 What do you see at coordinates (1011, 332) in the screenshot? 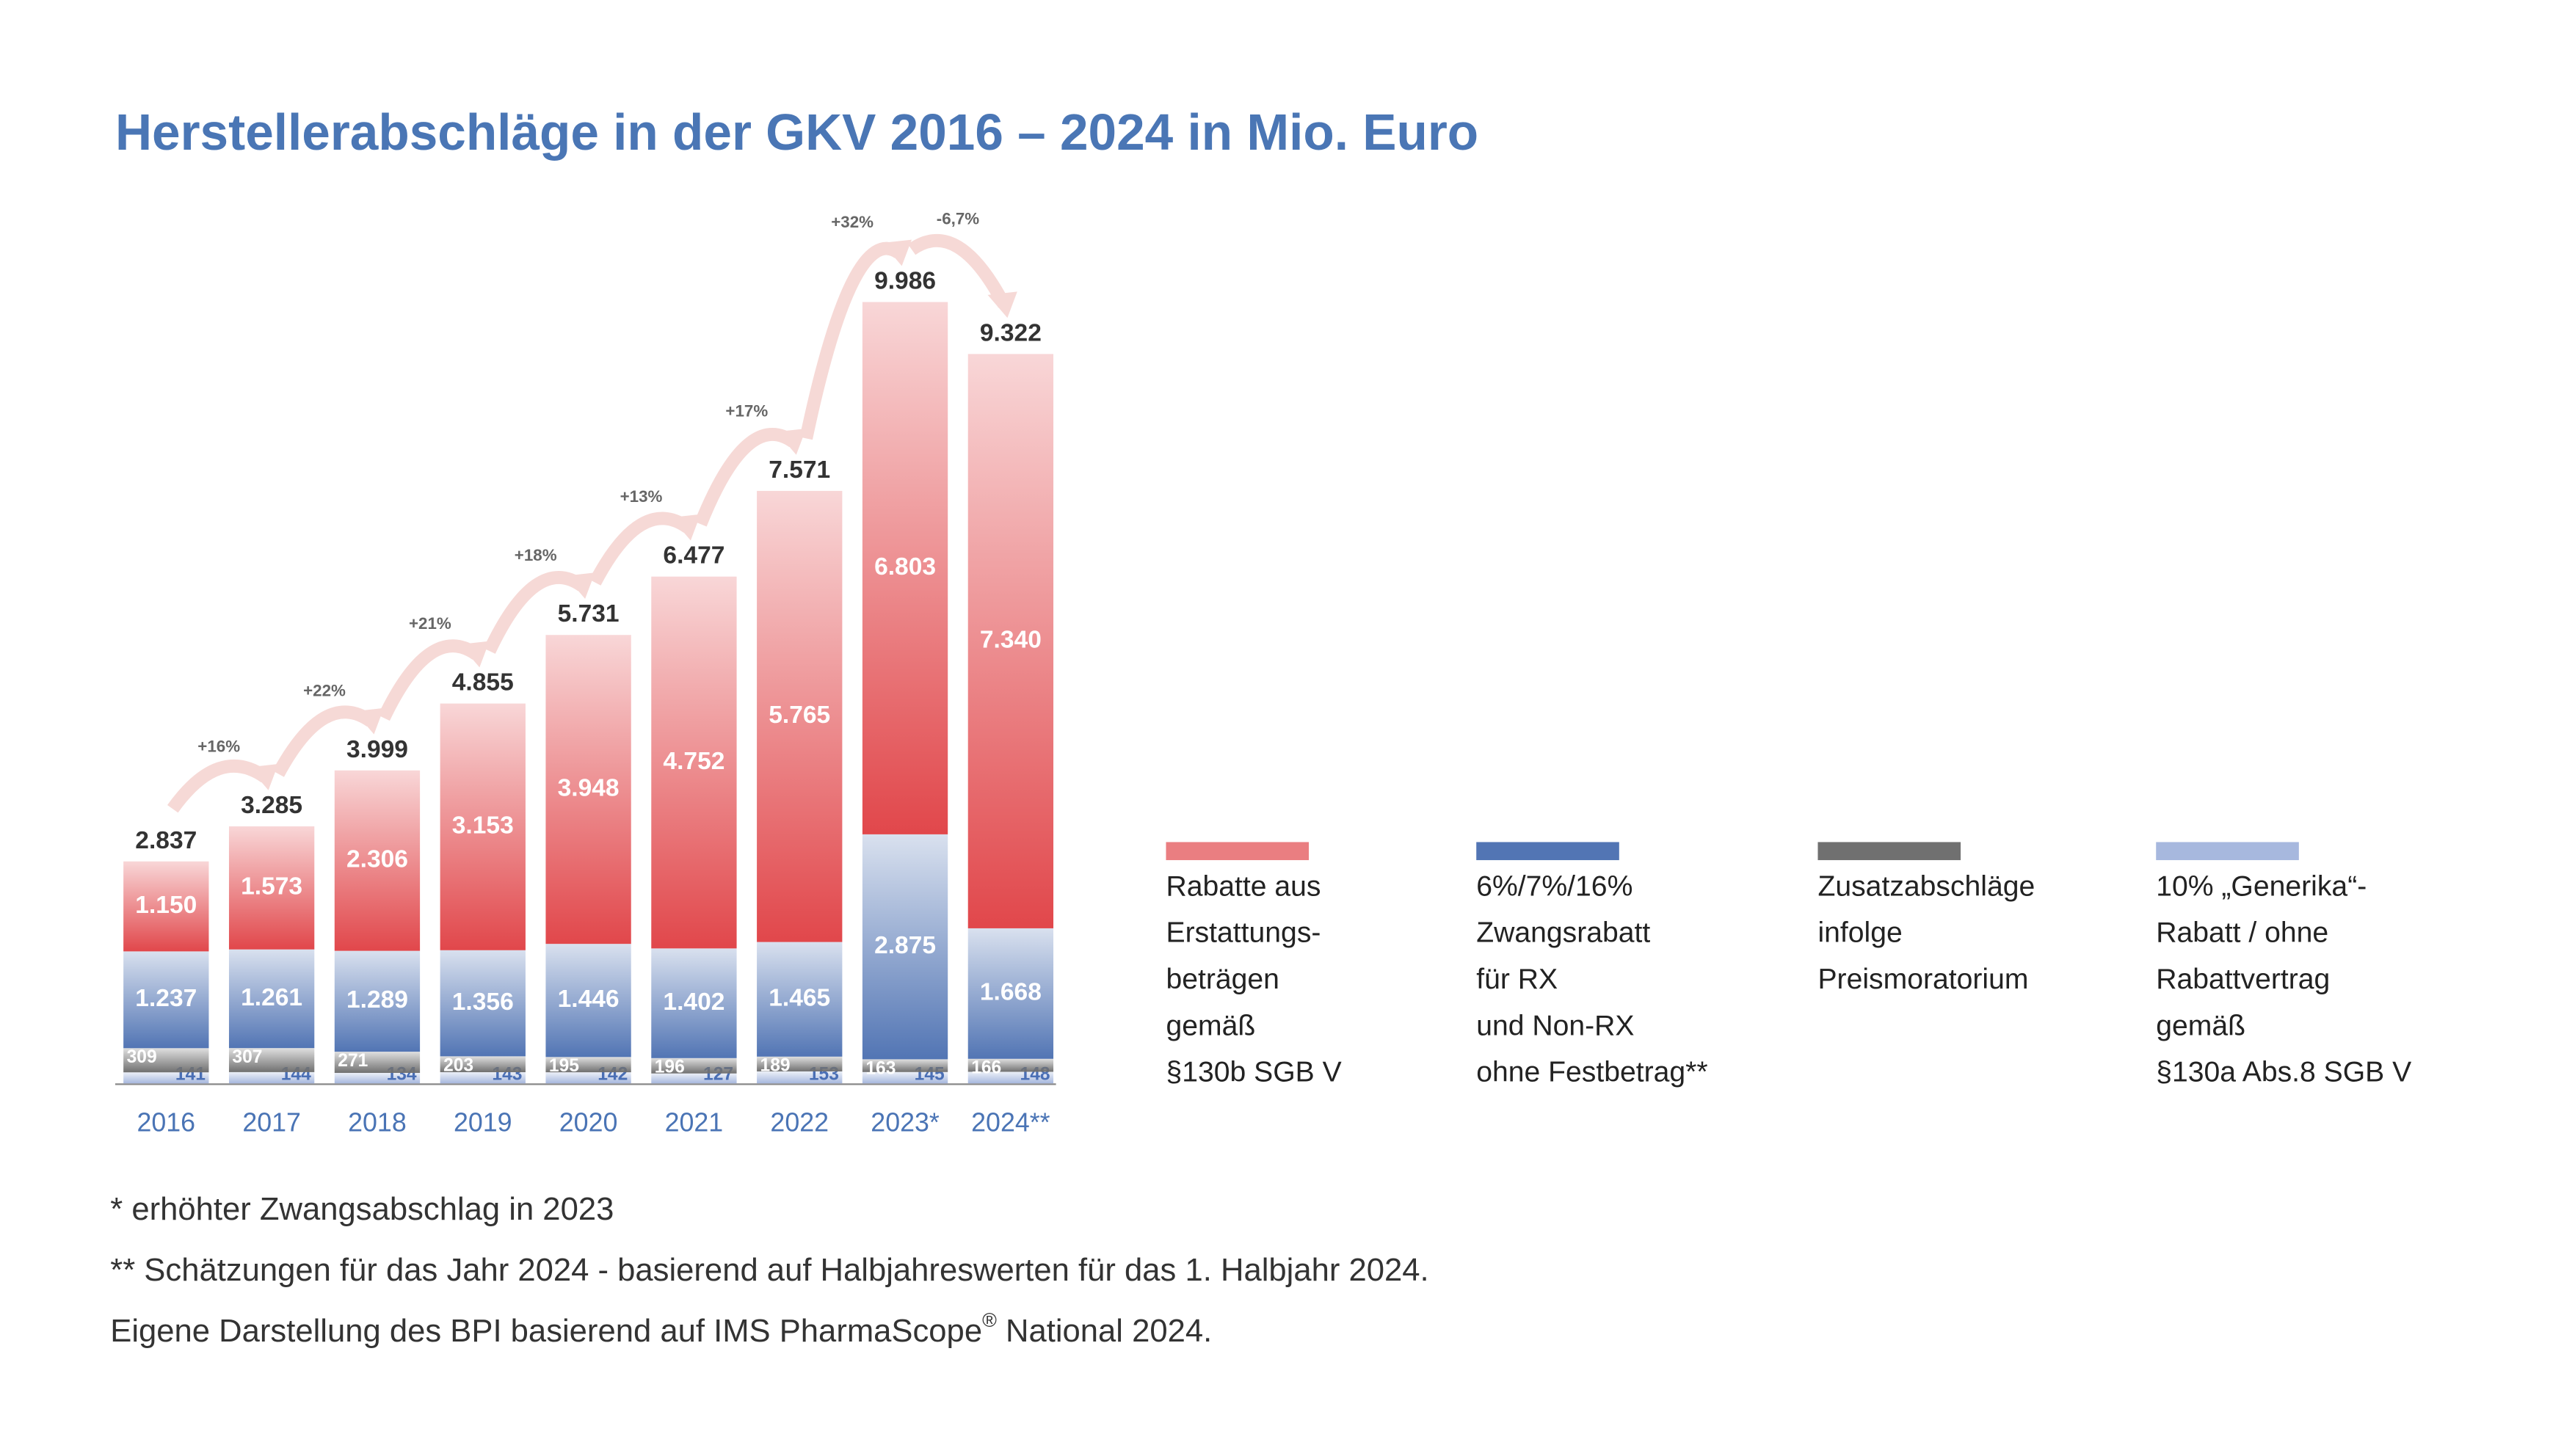
I see `total-label: 9.322` at bounding box center [1011, 332].